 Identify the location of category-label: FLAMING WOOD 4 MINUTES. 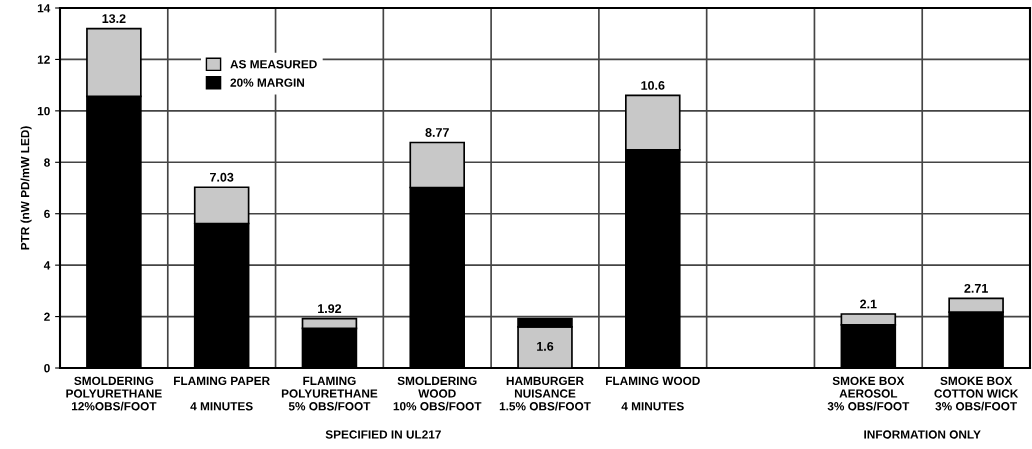
(653, 393).